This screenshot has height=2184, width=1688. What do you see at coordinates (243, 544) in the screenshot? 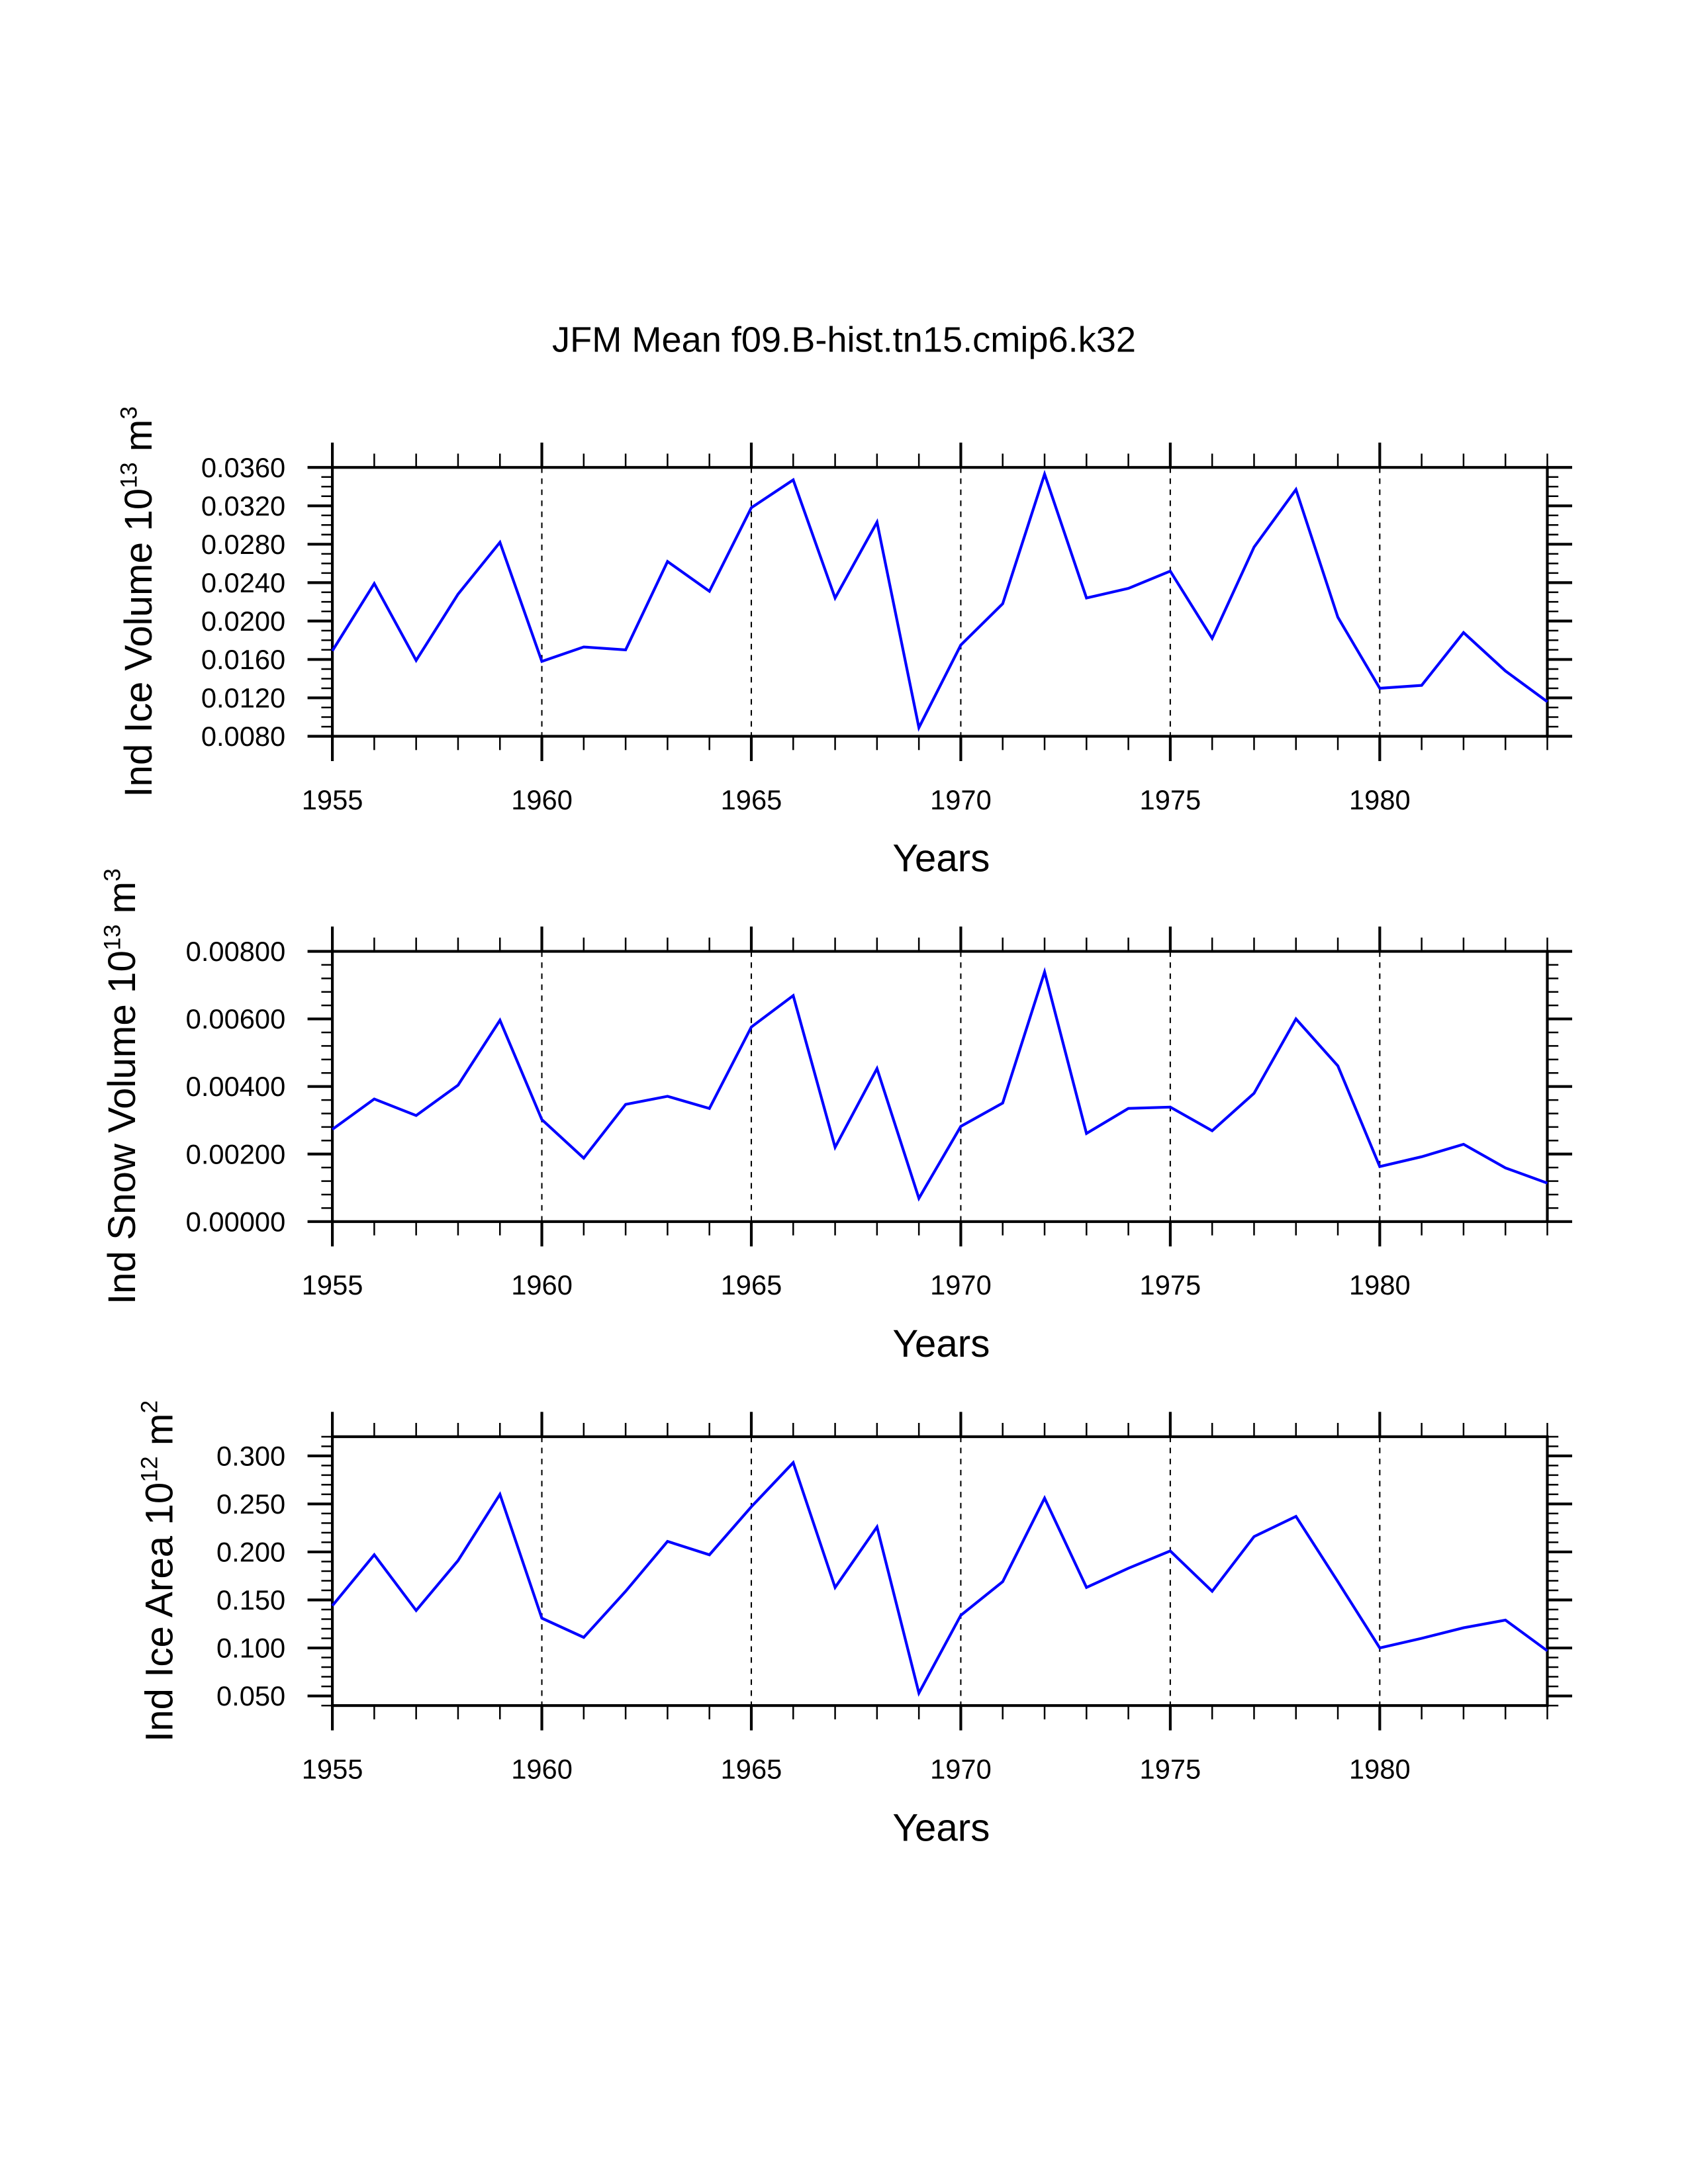
I see `y-tick-label: 0.0280` at bounding box center [243, 544].